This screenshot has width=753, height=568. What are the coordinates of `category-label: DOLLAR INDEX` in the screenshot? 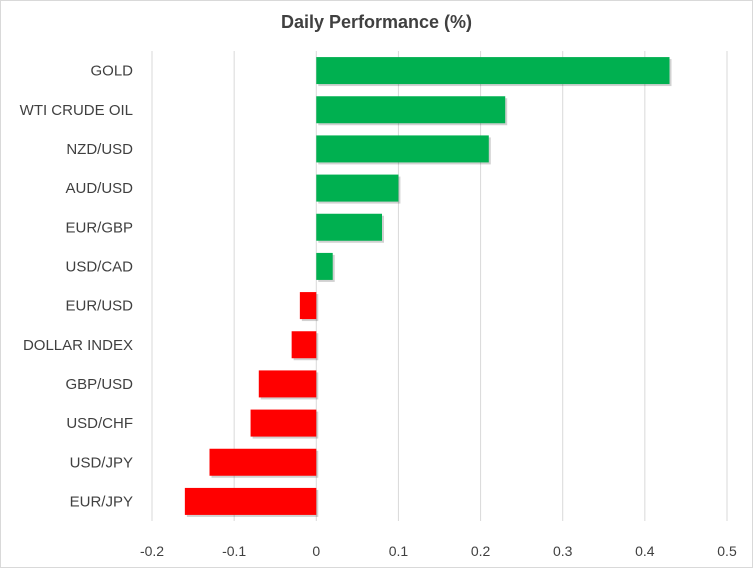 It's located at (78, 345).